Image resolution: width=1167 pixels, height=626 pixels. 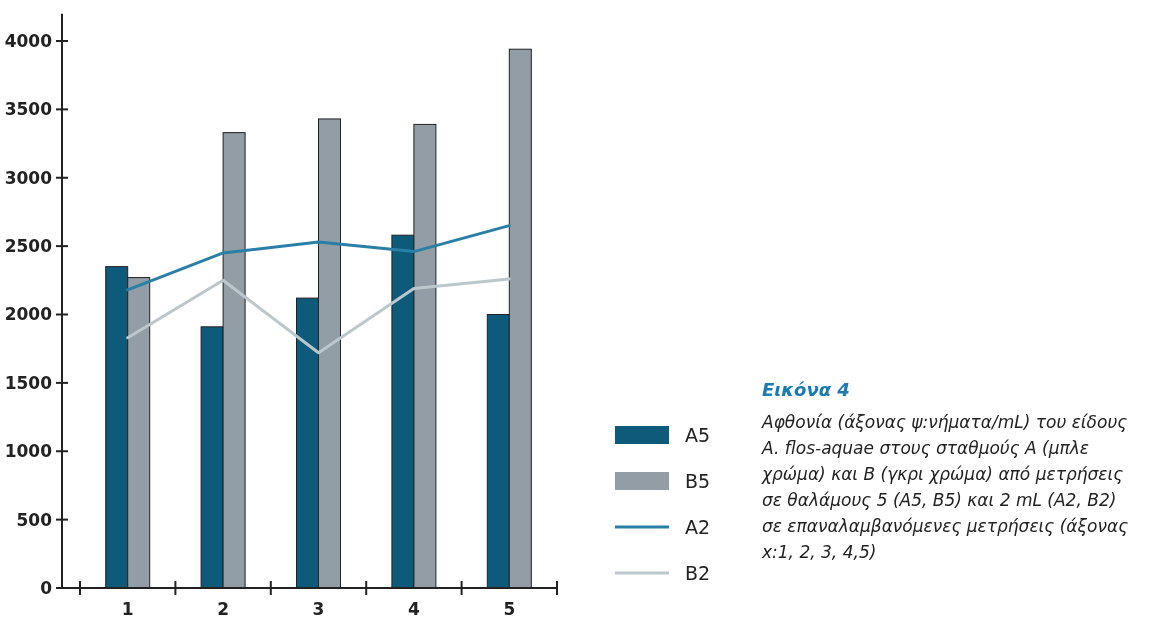 What do you see at coordinates (223, 609) in the screenshot?
I see `x-tick-label: 2` at bounding box center [223, 609].